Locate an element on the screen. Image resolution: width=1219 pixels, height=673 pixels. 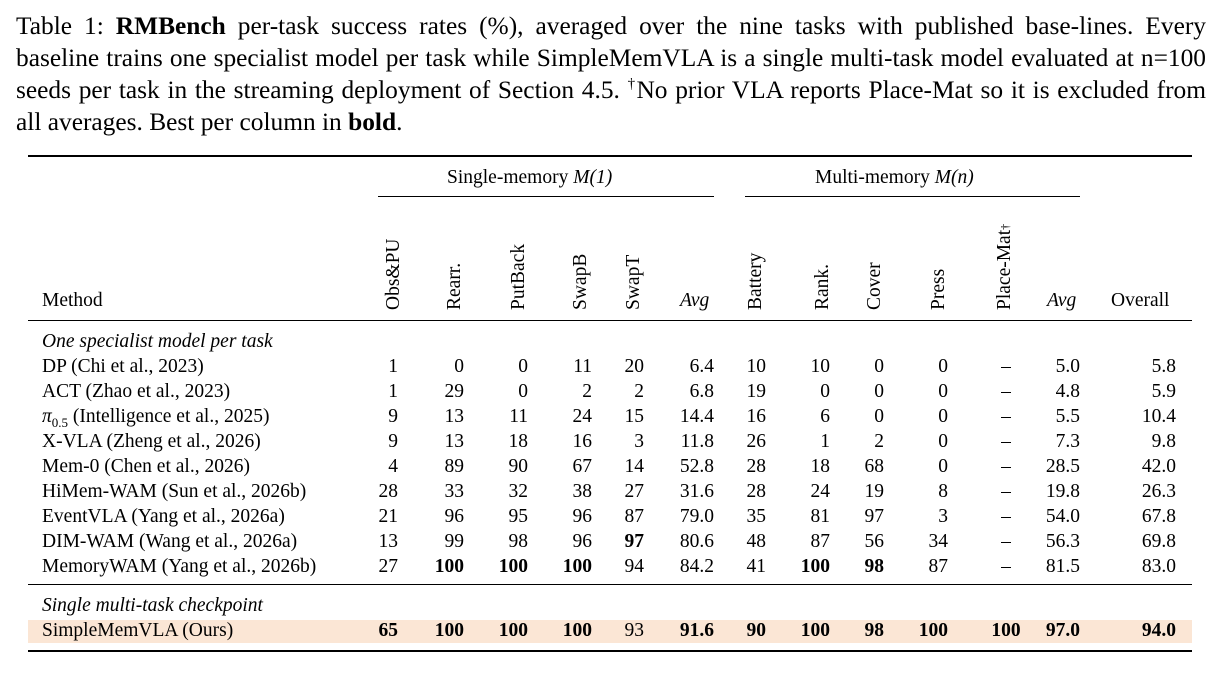
row-cell: 5.9 is located at coordinates (1163, 391).